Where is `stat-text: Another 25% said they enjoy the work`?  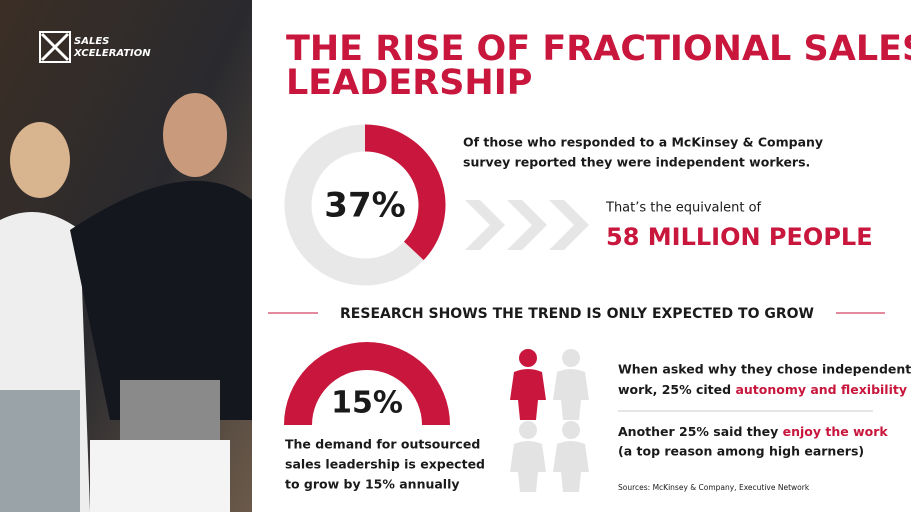
stat-text: Another 25% said they enjoy the work is located at coordinates (753, 431).